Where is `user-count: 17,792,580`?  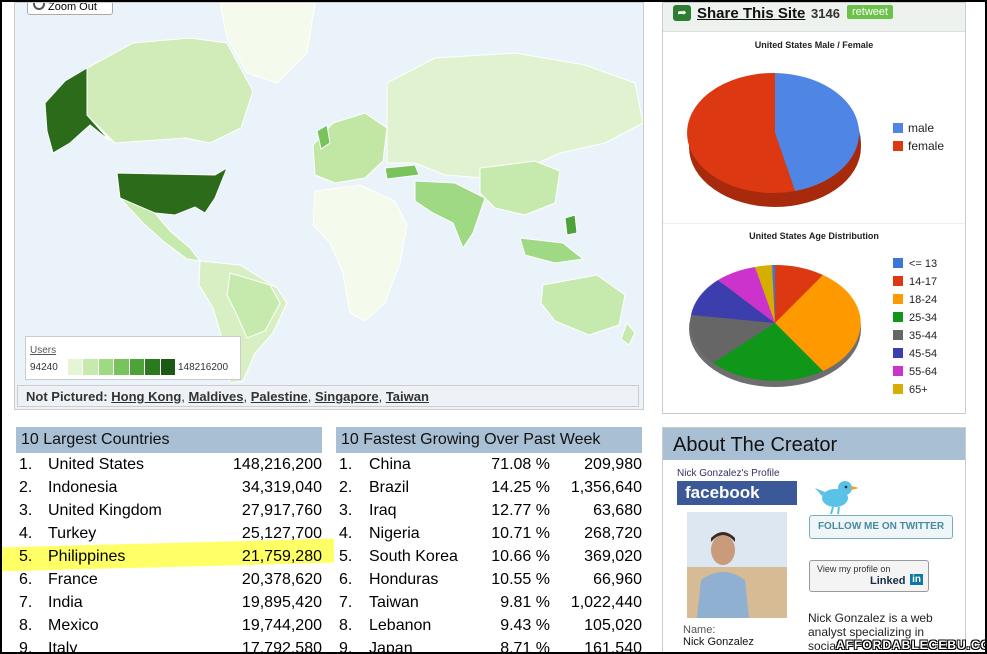
user-count: 17,792,580 is located at coordinates (281, 647).